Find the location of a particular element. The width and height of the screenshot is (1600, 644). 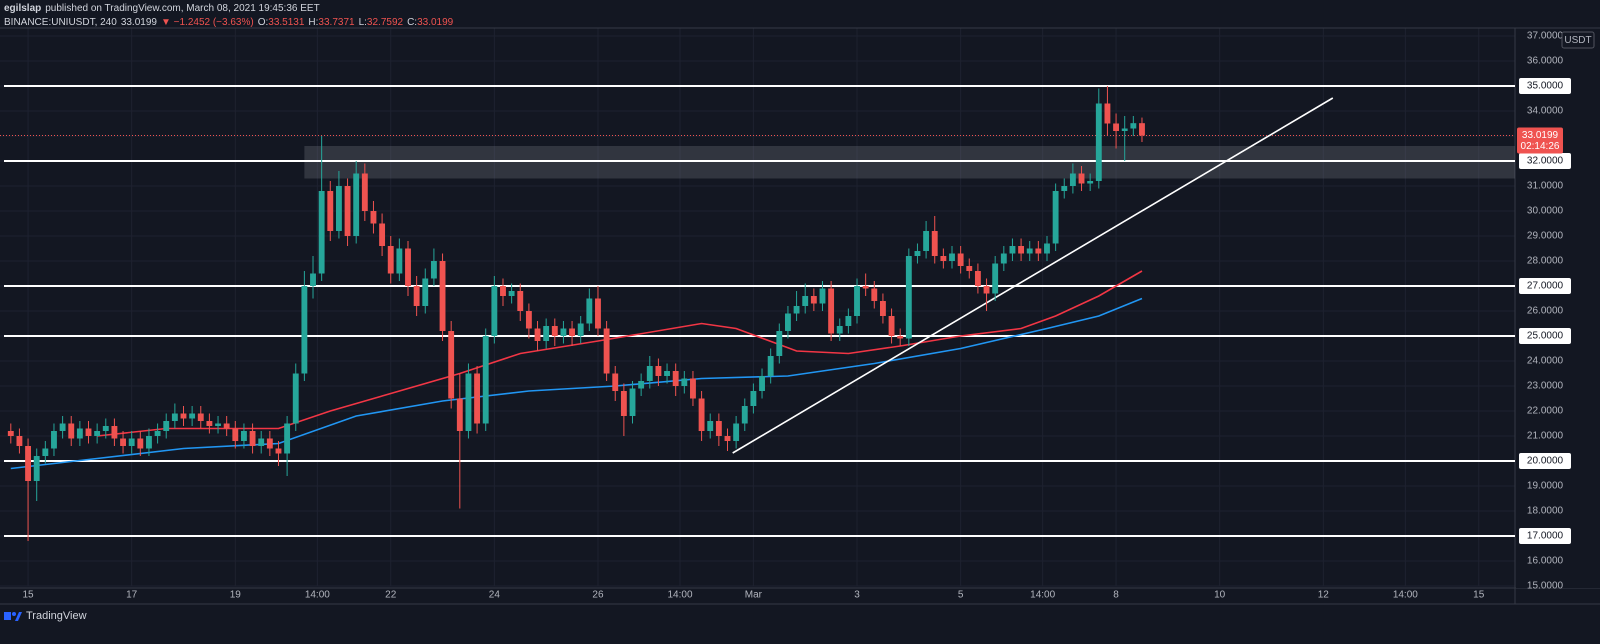

y-tick-label: 30.0000 is located at coordinates (1545, 211).